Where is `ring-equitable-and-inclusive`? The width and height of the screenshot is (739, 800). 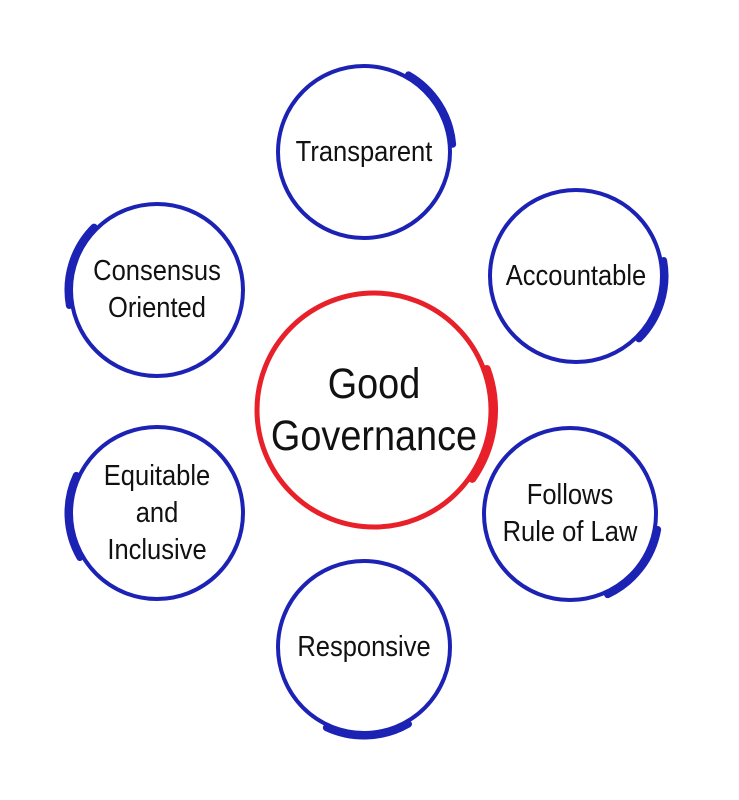 ring-equitable-and-inclusive is located at coordinates (154, 513).